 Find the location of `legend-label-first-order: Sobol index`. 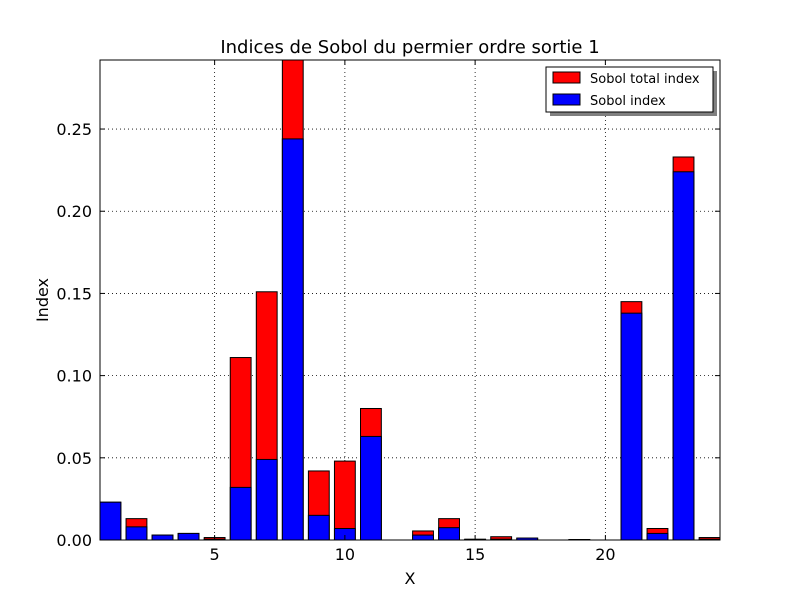

legend-label-first-order: Sobol index is located at coordinates (628, 101).